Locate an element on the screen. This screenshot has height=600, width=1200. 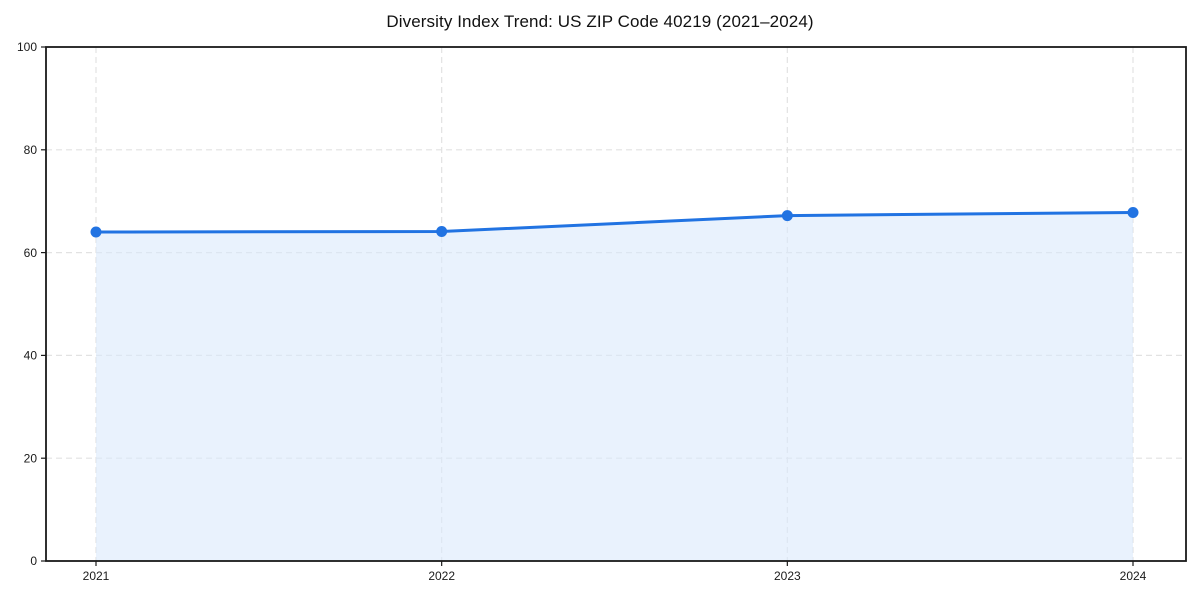
x-tick-label: 2022 is located at coordinates (441, 576).